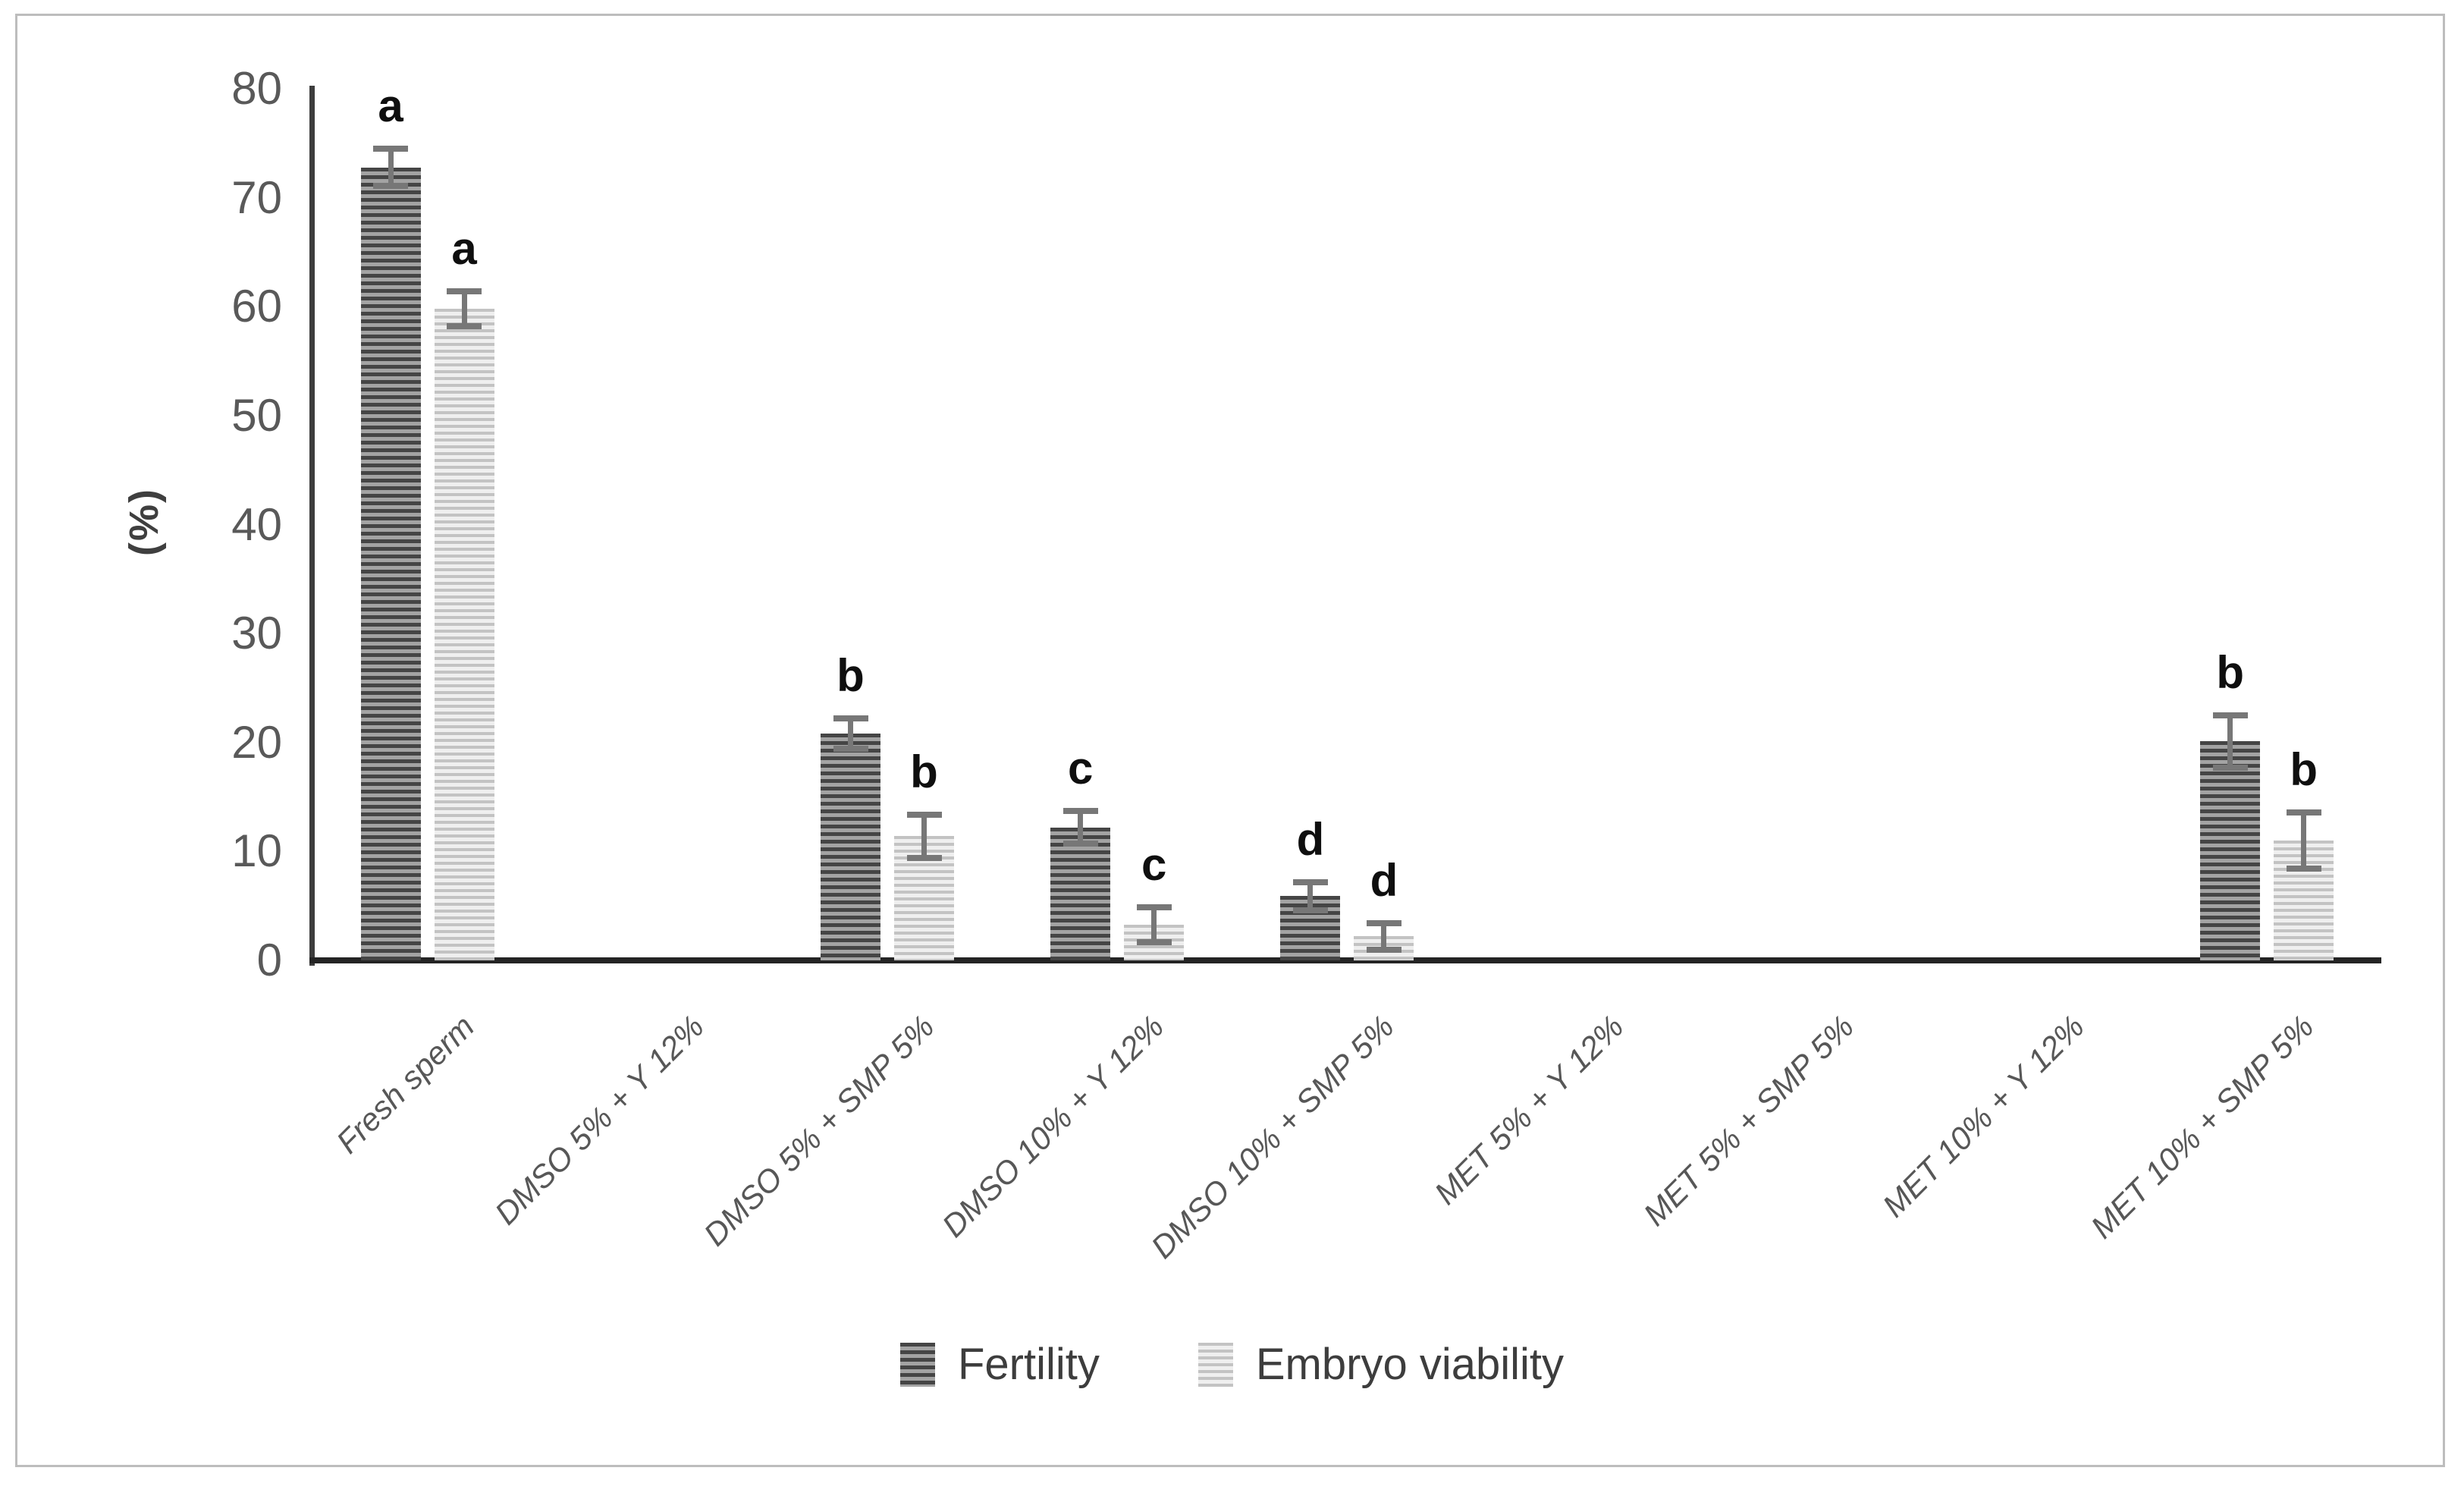 The width and height of the screenshot is (2464, 1499). What do you see at coordinates (1215, 1365) in the screenshot?
I see `legend-swatch-embryo-viability` at bounding box center [1215, 1365].